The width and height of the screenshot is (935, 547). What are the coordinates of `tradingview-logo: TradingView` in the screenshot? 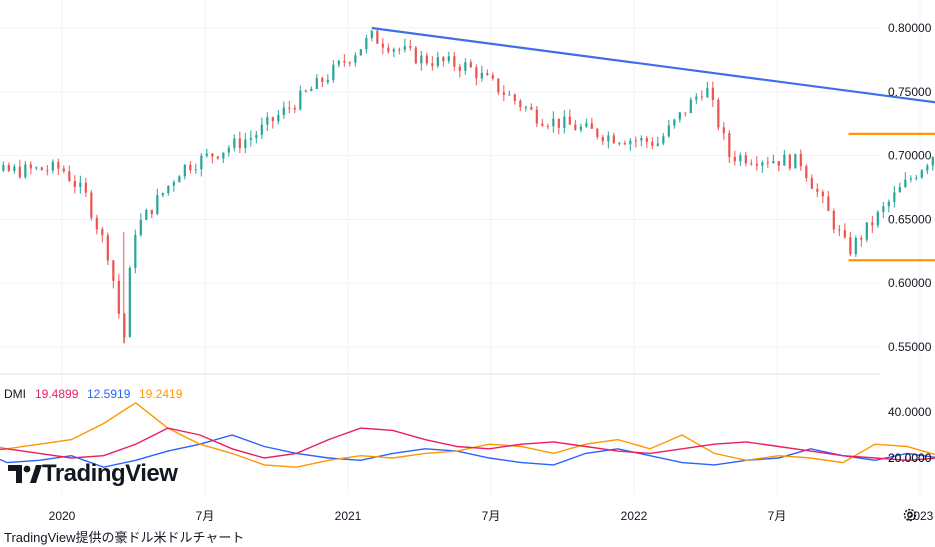 It's located at (93, 474).